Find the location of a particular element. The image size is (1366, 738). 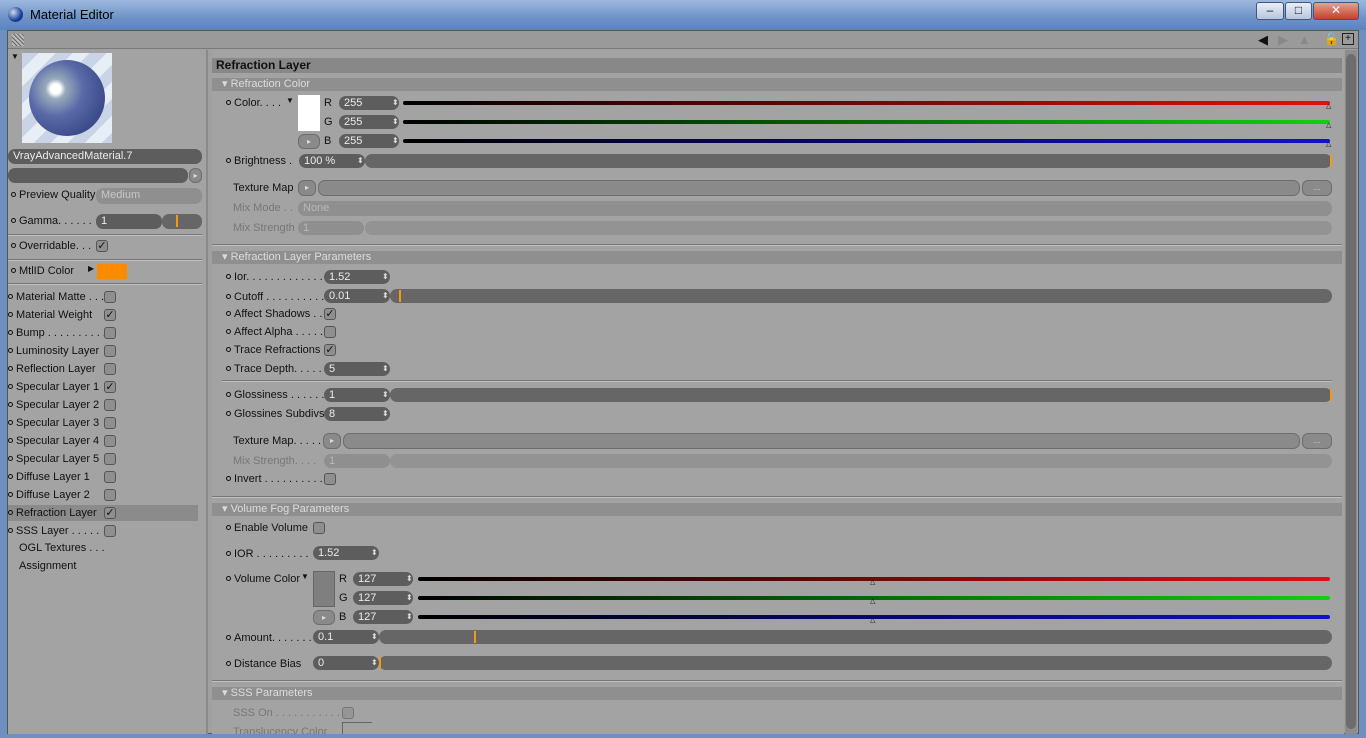

color-g-slider is located at coordinates (866, 122).